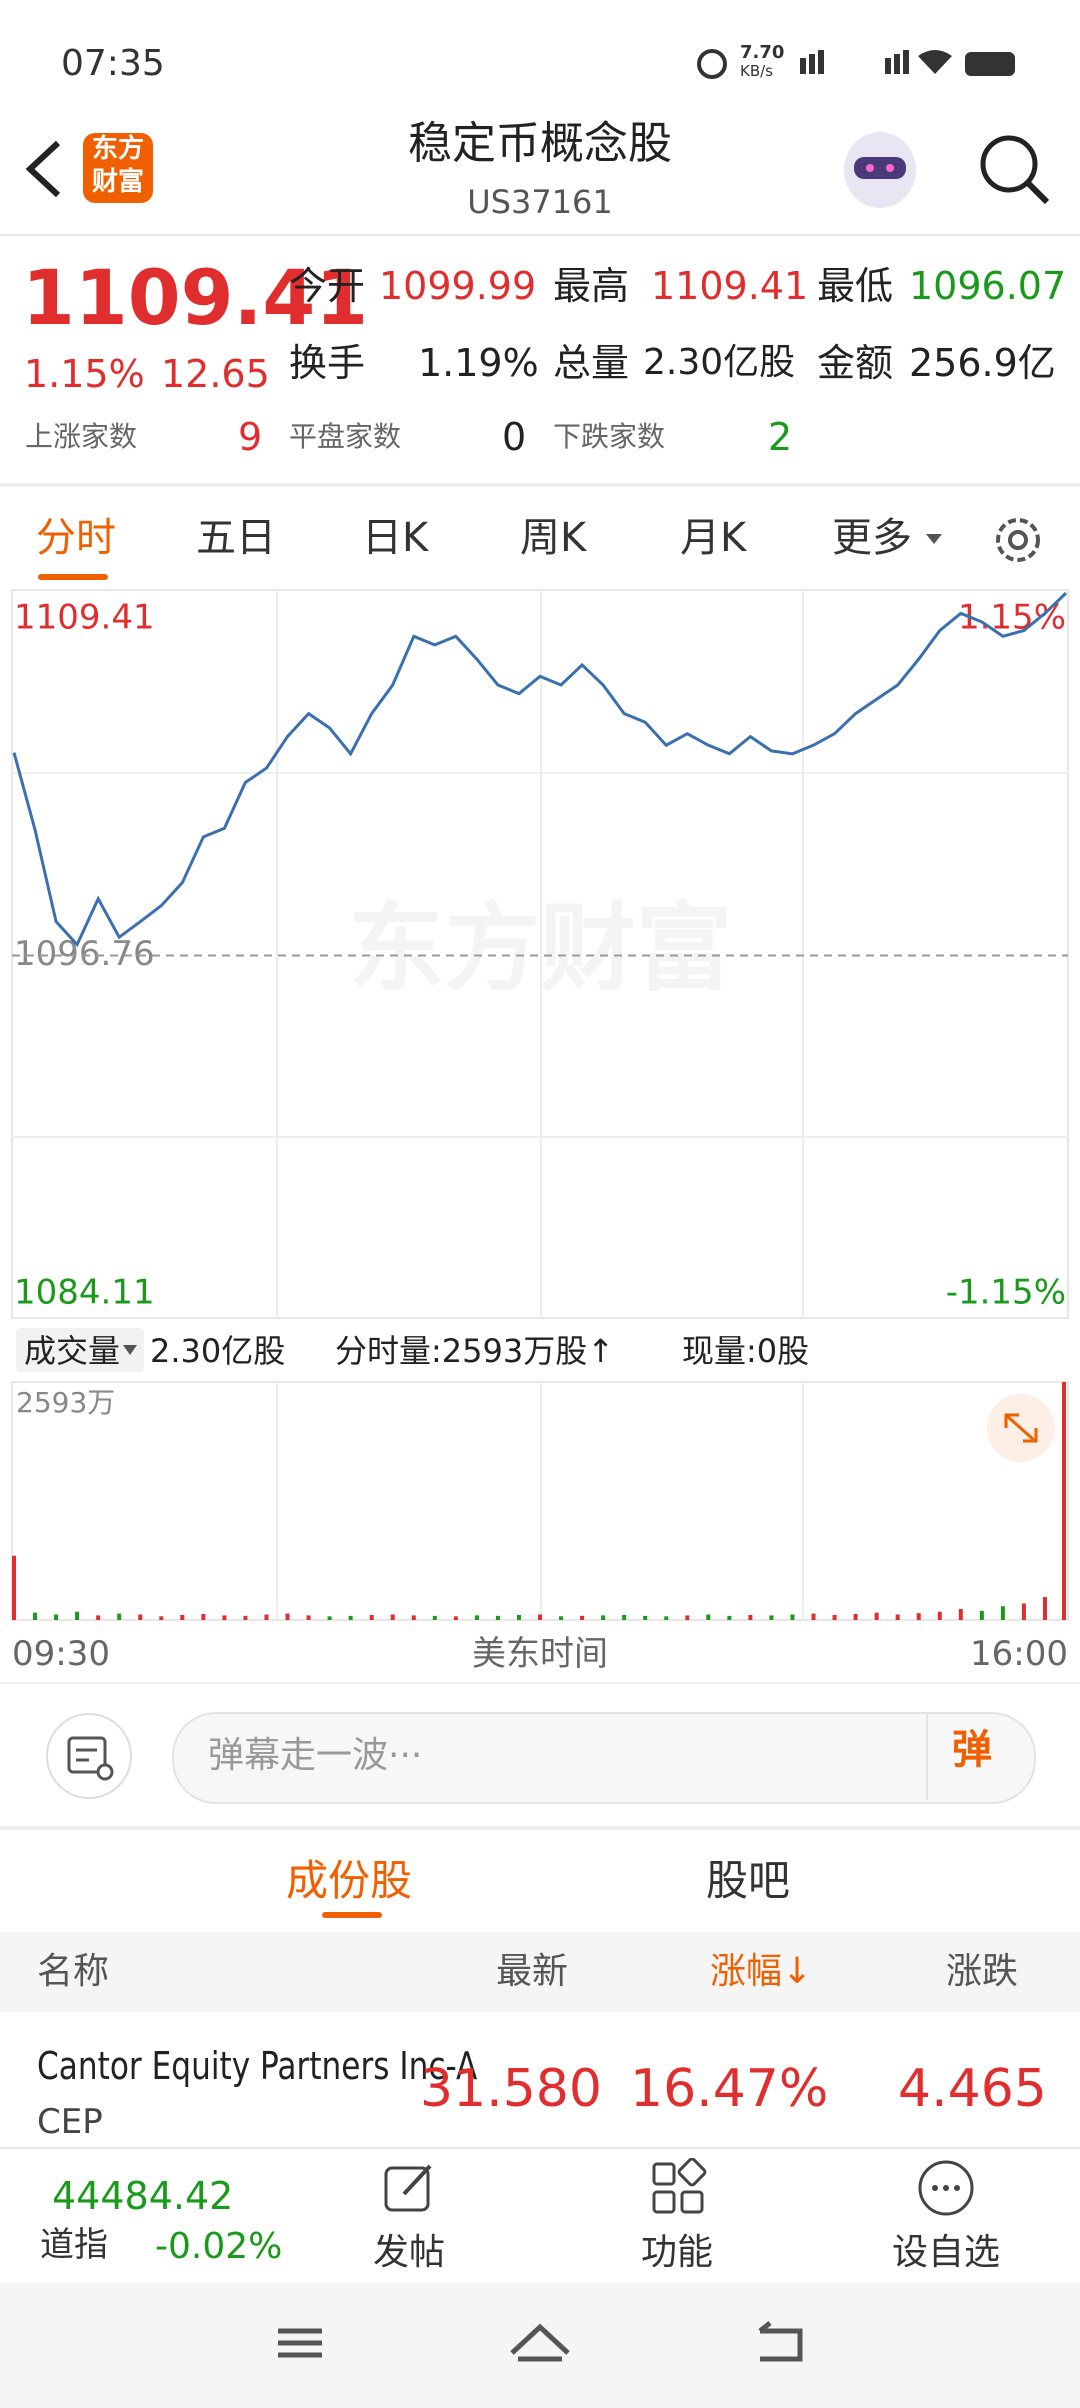  What do you see at coordinates (257, 2066) in the screenshot?
I see `stock-name: Cantor Equity Partners Inc-A` at bounding box center [257, 2066].